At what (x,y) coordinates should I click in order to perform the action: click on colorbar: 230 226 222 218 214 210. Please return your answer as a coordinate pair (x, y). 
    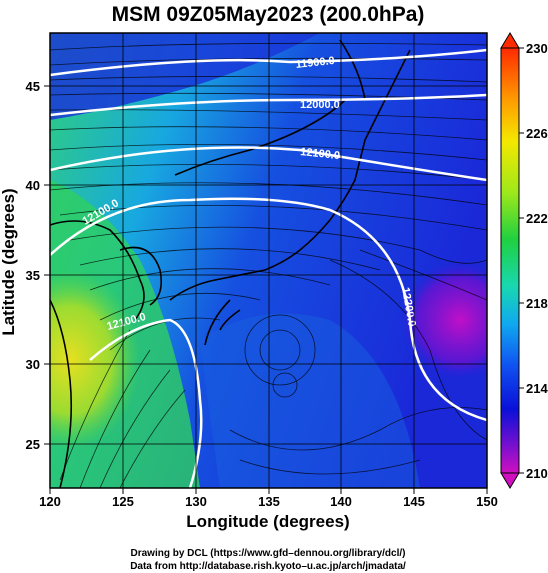
    Looking at the image, I should click on (524, 260).